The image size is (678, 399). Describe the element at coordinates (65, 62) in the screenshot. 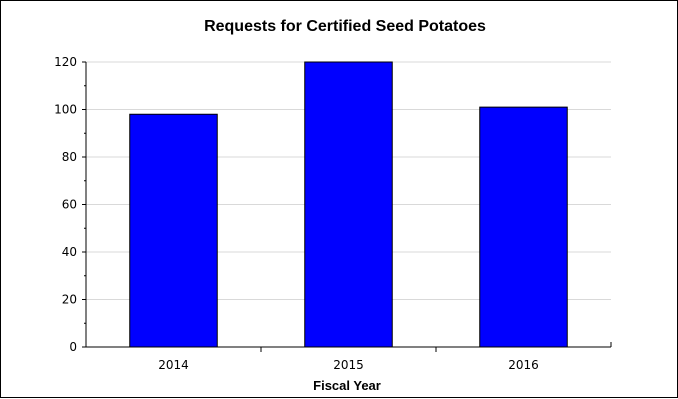

I see `y-tick-label: 120` at that location.